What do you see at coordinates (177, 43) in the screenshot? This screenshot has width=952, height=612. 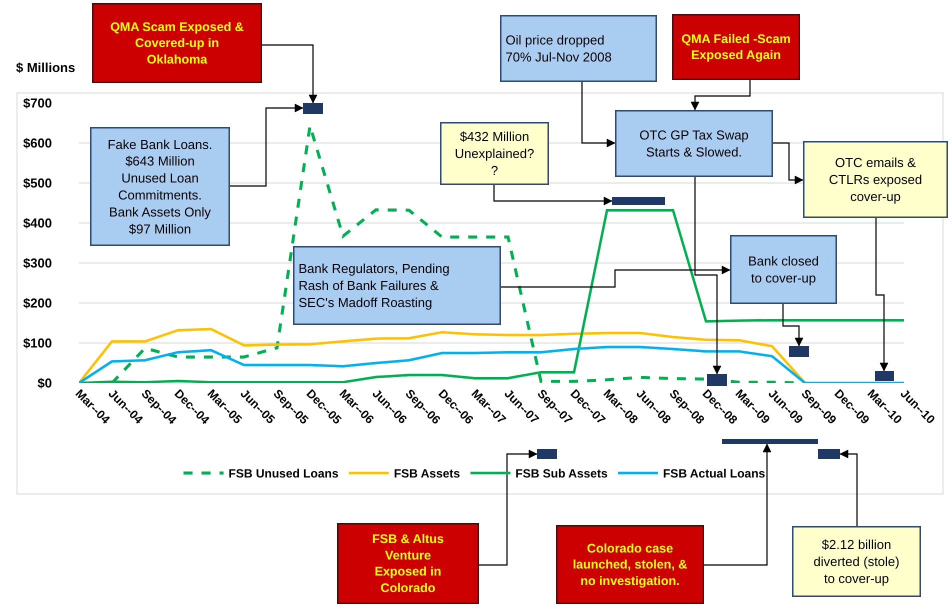 I see `text: QMA Scam Exposed & Covered-up in Oklahoma` at bounding box center [177, 43].